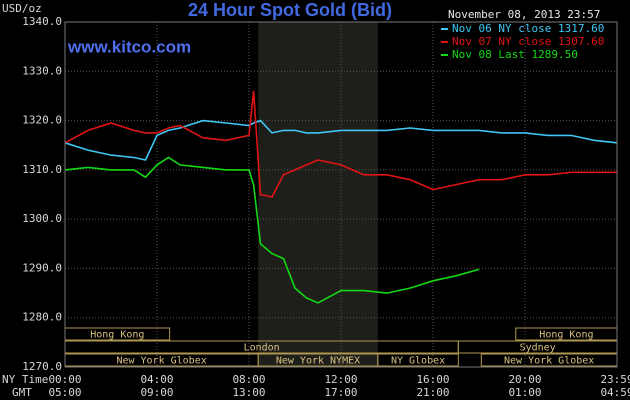 The height and width of the screenshot is (400, 630). What do you see at coordinates (22, 392) in the screenshot?
I see `x-row-label: GMT` at bounding box center [22, 392].